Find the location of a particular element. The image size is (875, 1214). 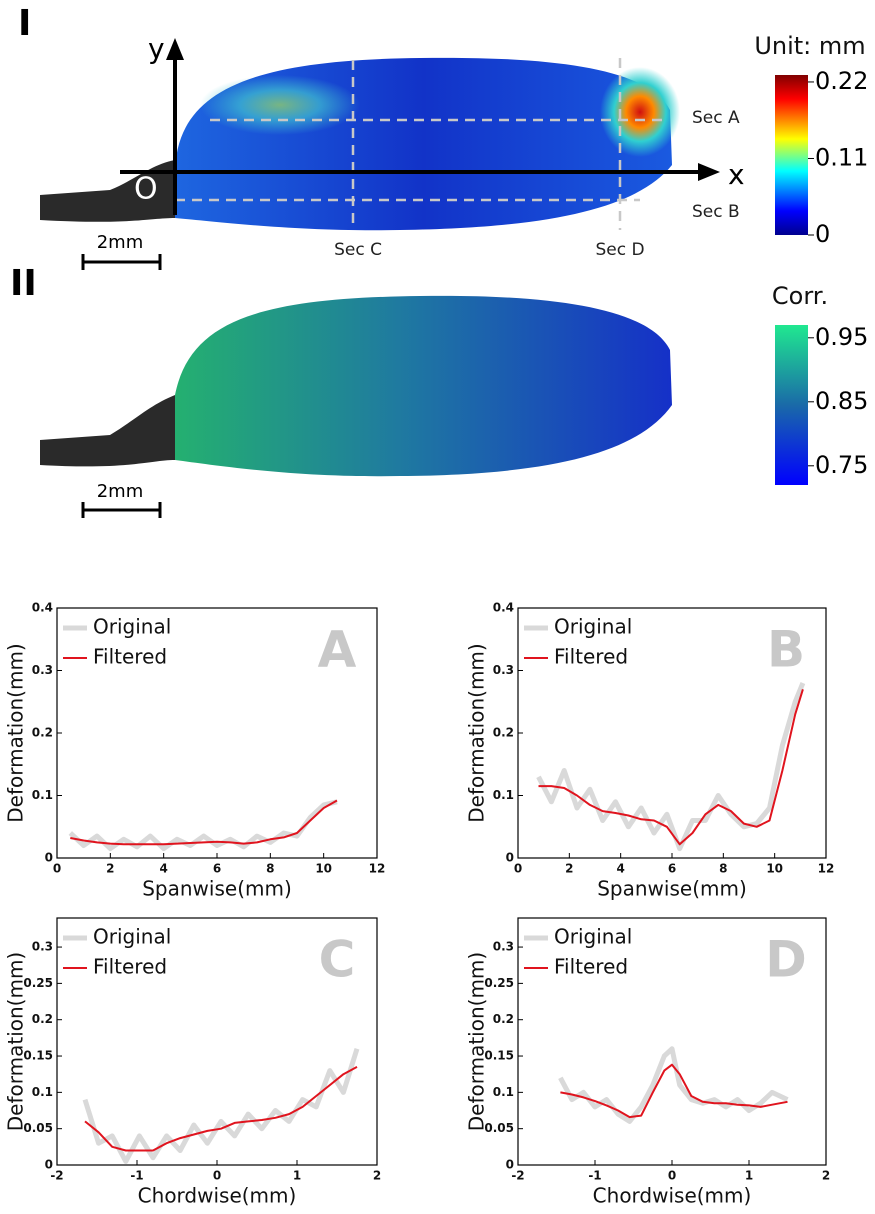

colorbar-title: Unit: mm is located at coordinates (809, 46).